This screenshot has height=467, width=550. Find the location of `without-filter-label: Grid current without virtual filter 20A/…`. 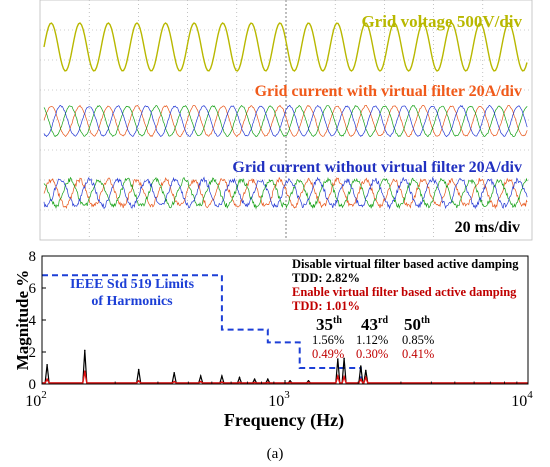

without-filter-label: Grid current without virtual filter 20A/… is located at coordinates (377, 167).